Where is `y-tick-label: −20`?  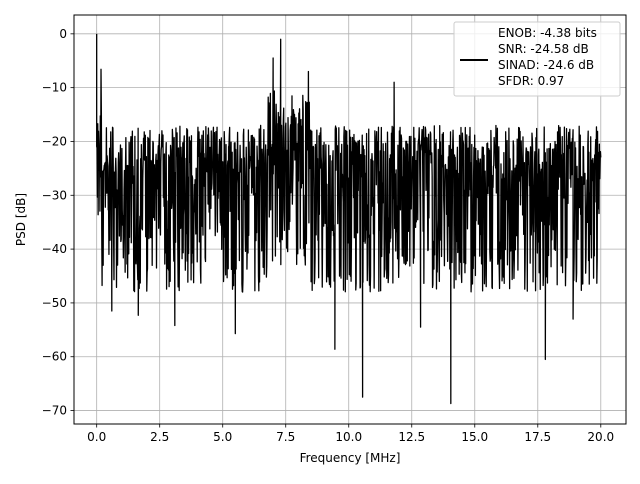 y-tick-label: −20 is located at coordinates (54, 141).